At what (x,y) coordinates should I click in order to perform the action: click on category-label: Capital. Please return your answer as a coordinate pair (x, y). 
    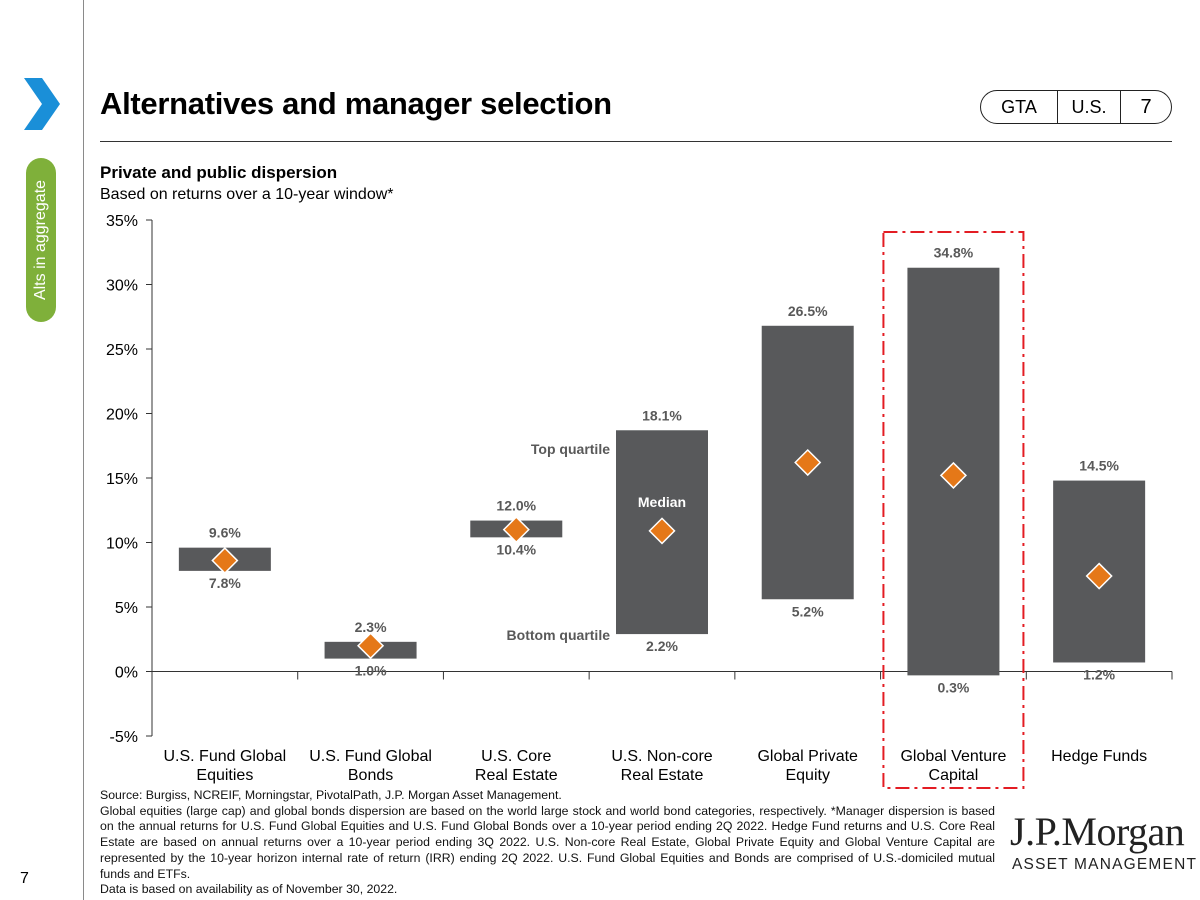
    Looking at the image, I should click on (954, 775).